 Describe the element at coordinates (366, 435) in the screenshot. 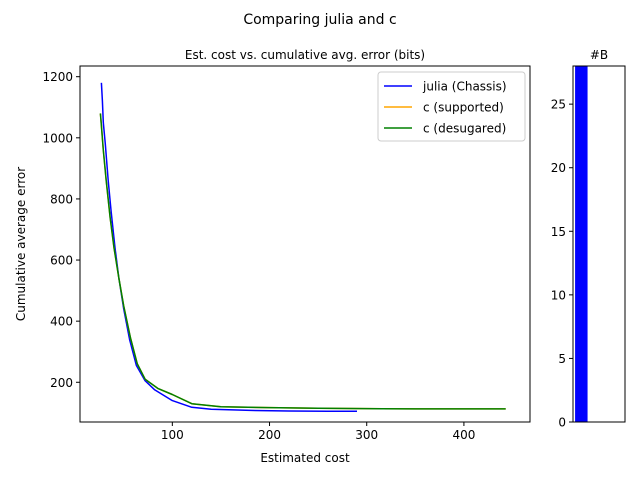

I see `x-tick-label: 300` at that location.